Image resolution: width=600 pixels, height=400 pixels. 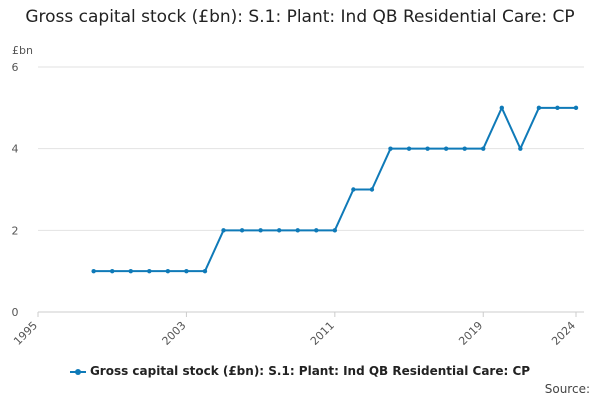 I want to click on x-tick-label: 2024, so click(x=563, y=333).